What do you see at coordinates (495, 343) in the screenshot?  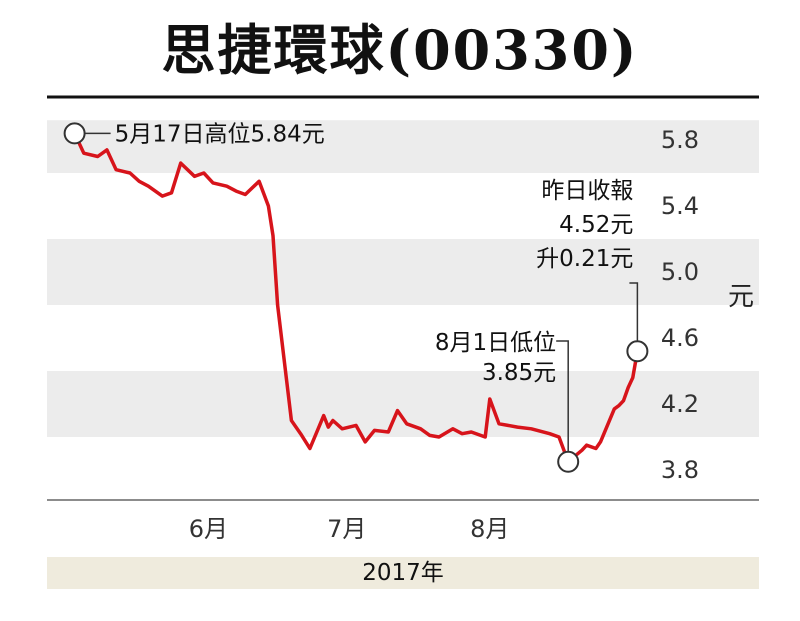 I see `annotation-low-label: 8月1日低位` at bounding box center [495, 343].